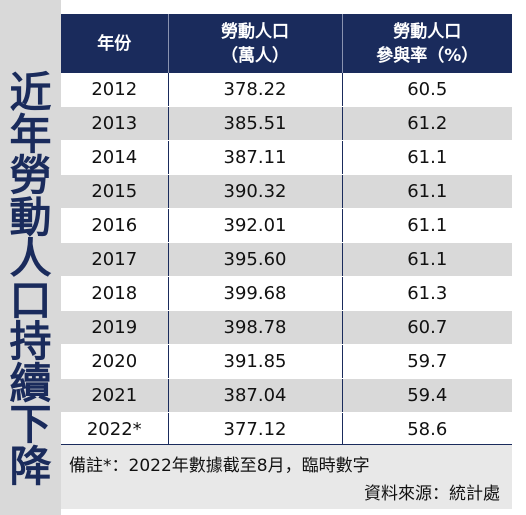 This screenshot has height=515, width=526. What do you see at coordinates (115, 123) in the screenshot?
I see `cell-year: 2013` at bounding box center [115, 123].